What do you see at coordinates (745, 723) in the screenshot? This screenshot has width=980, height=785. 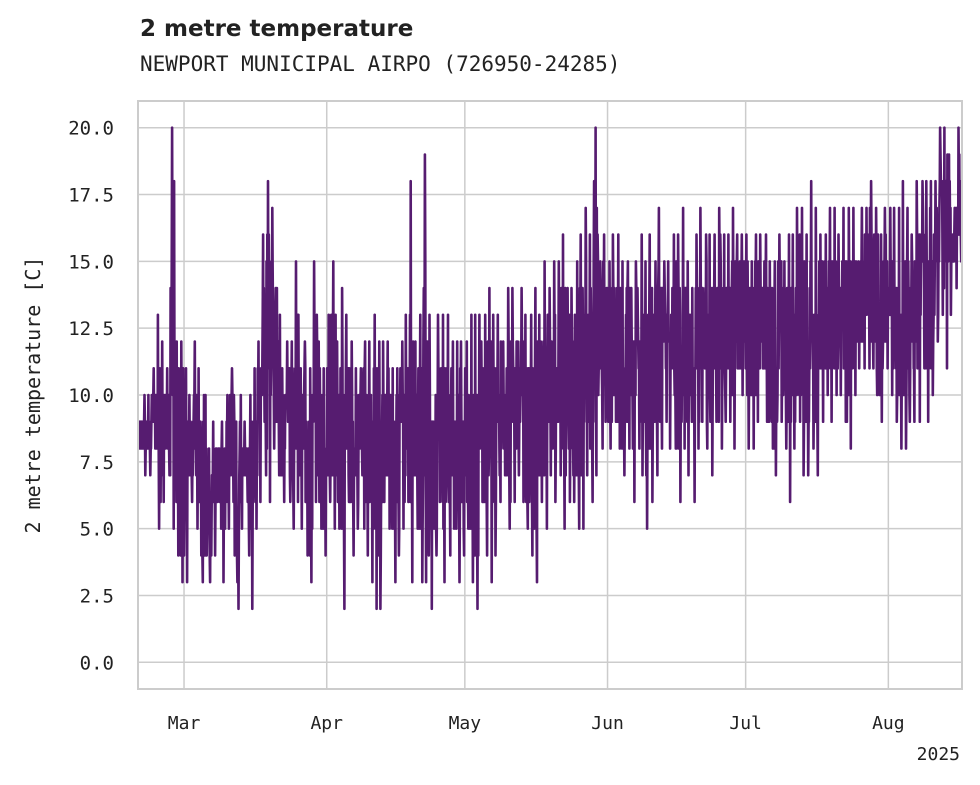 I see `x-tick-label: Jul` at bounding box center [745, 723].